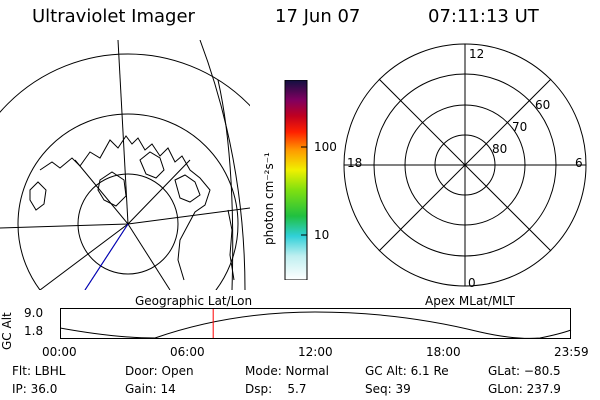 This screenshot has height=400, width=600. What do you see at coordinates (276, 389) in the screenshot?
I see `dsp-label: Dsp: 5.7` at bounding box center [276, 389].